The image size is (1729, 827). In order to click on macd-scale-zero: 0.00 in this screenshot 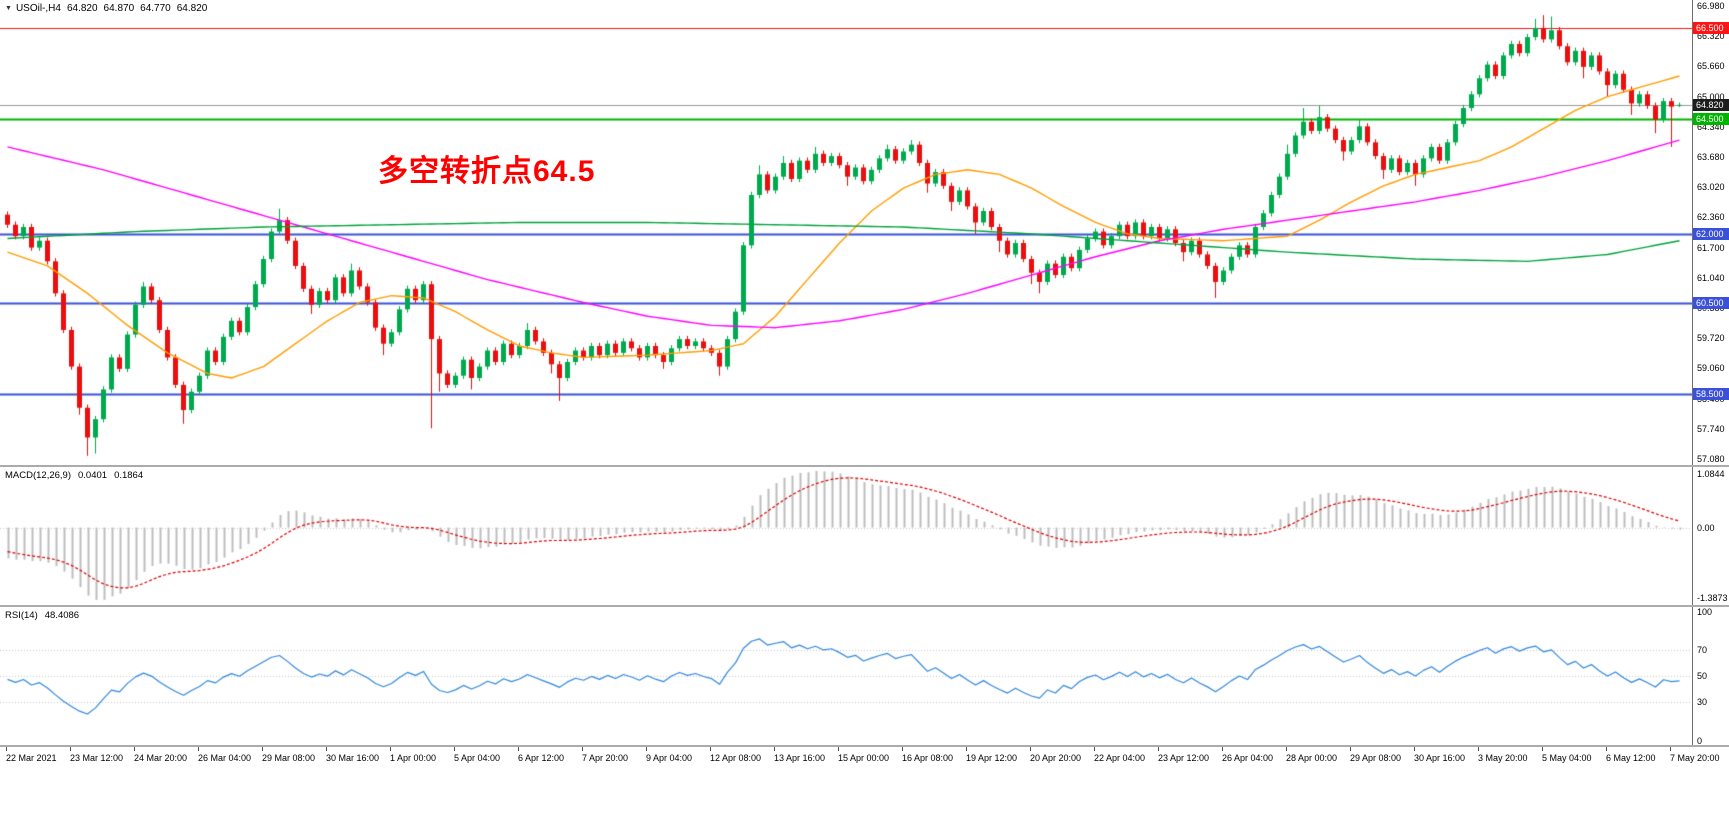, I will do `click(1706, 527)`.